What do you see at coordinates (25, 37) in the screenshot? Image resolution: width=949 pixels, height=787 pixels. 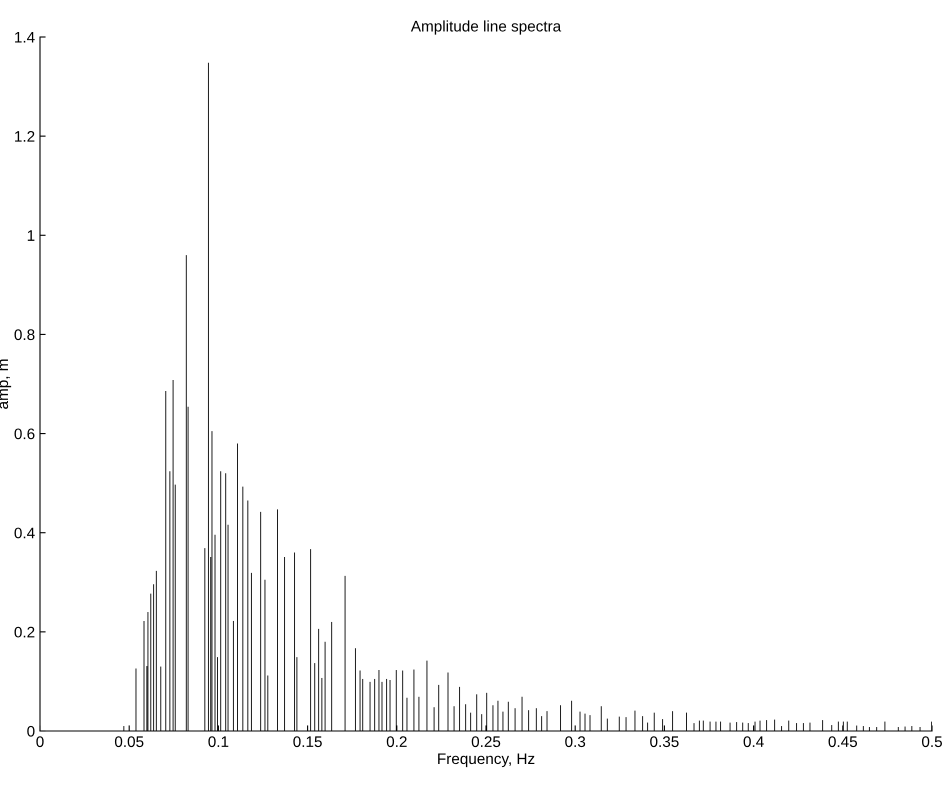 I see `y-tick-label: 1.4` at bounding box center [25, 37].